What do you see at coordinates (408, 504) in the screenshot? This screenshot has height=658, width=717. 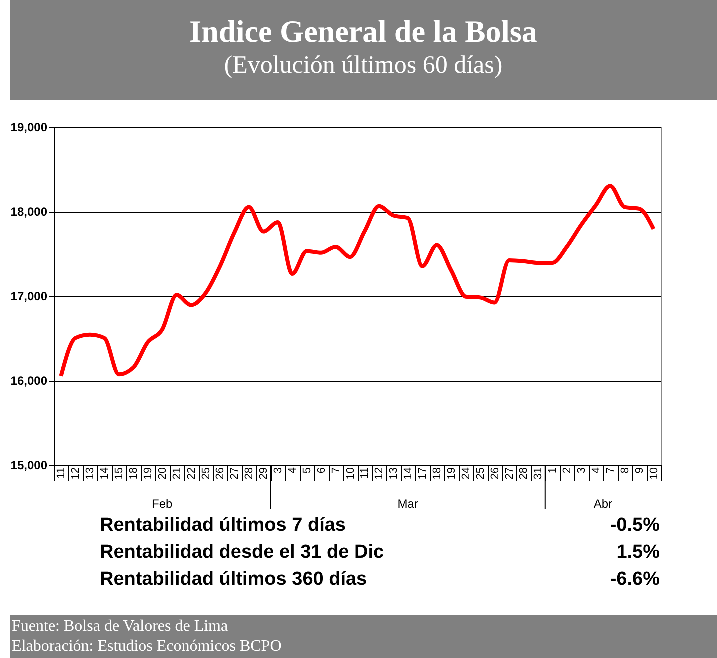 I see `text: Mar` at bounding box center [408, 504].